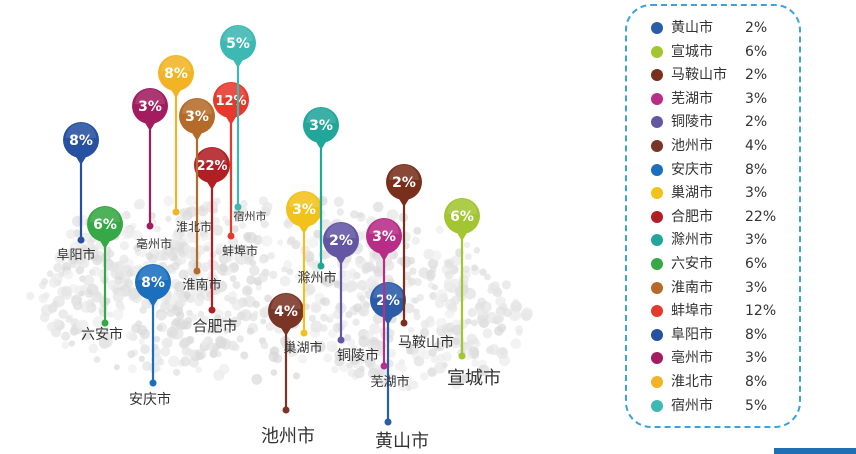 The image size is (856, 454). I want to click on legend-city-name: 黄山市, so click(692, 28).